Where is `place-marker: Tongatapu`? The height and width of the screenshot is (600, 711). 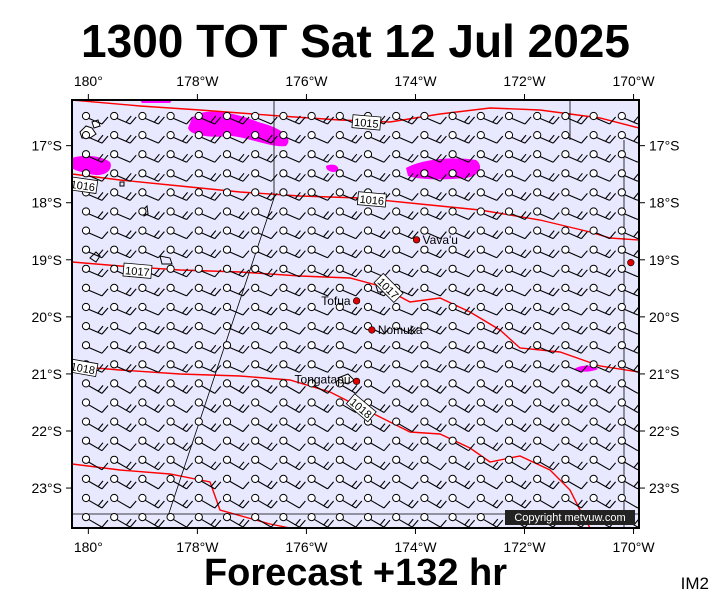 place-marker: Tongatapu is located at coordinates (328, 379).